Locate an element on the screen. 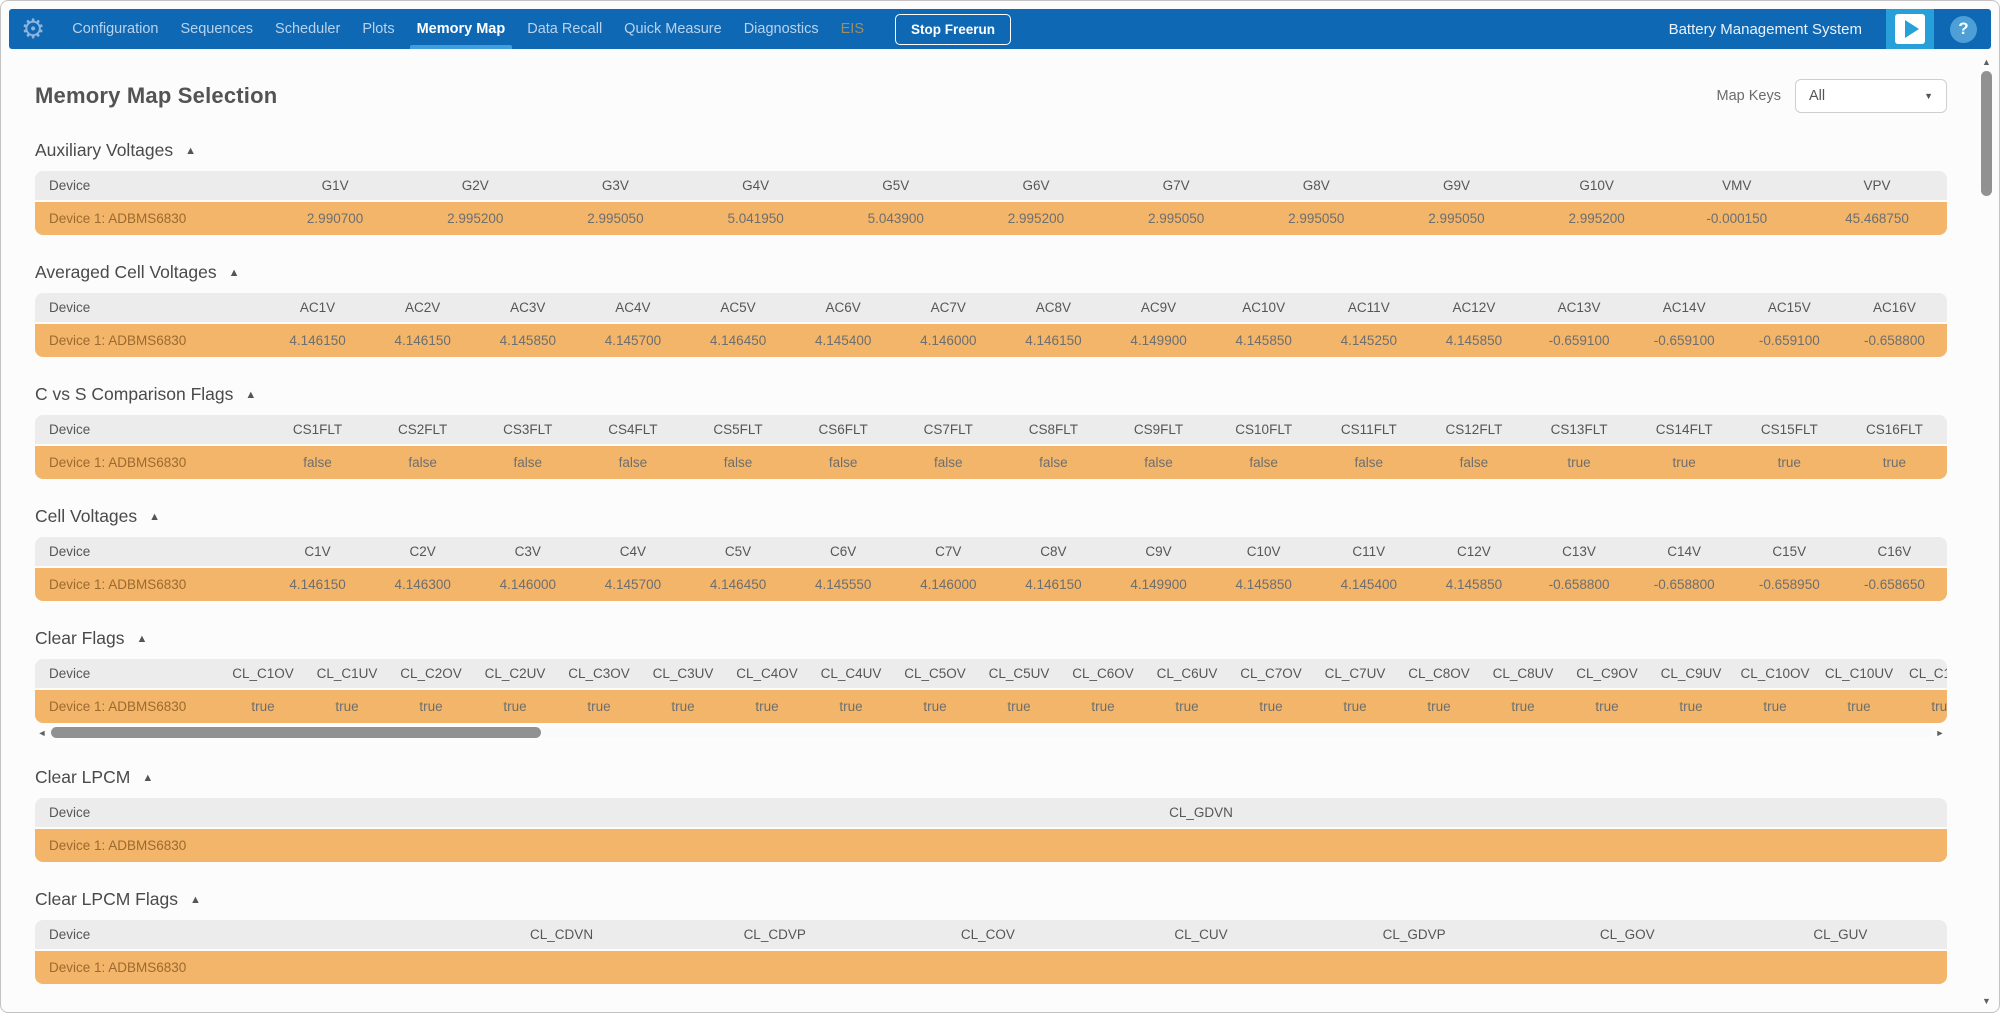 This screenshot has width=2000, height=1013. section-toggle: Clear LPCM Flags ▲ is located at coordinates (991, 899).